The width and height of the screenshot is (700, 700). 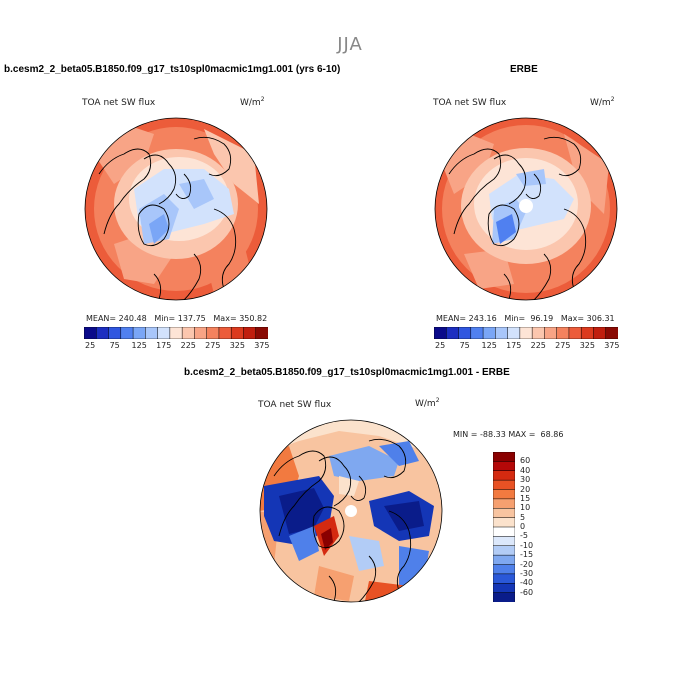 What do you see at coordinates (351, 511) in the screenshot?
I see `panel-3-polar-map` at bounding box center [351, 511].